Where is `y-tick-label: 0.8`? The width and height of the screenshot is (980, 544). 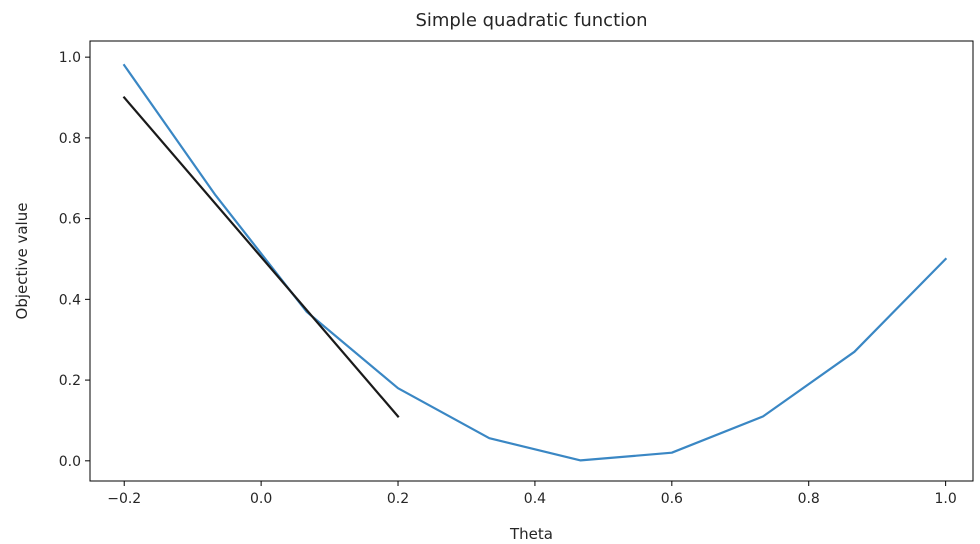 y-tick-label: 0.8 is located at coordinates (70, 139).